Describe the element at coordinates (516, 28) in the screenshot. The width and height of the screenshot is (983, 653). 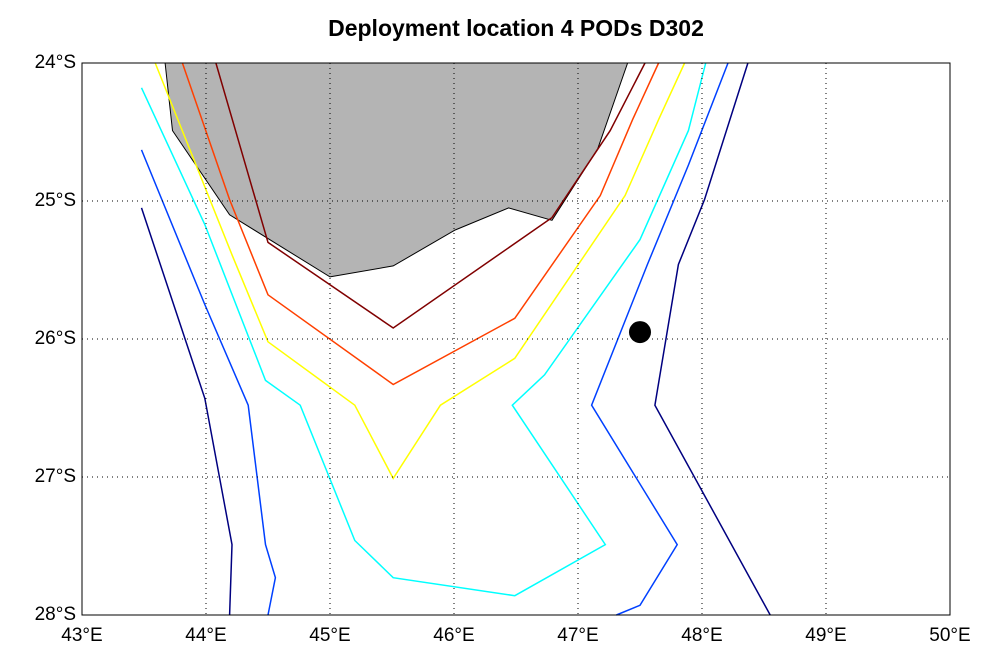
I see `chart-title: Deployment location 4 PODs D302` at that location.